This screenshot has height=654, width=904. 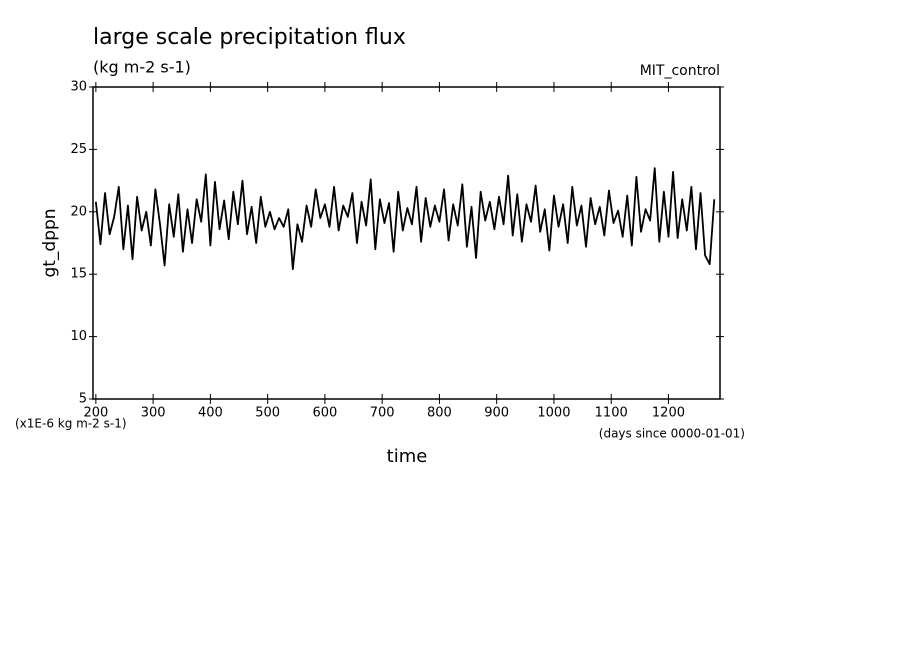 I want to click on chart-title: large scale precipitation flux, so click(x=249, y=37).